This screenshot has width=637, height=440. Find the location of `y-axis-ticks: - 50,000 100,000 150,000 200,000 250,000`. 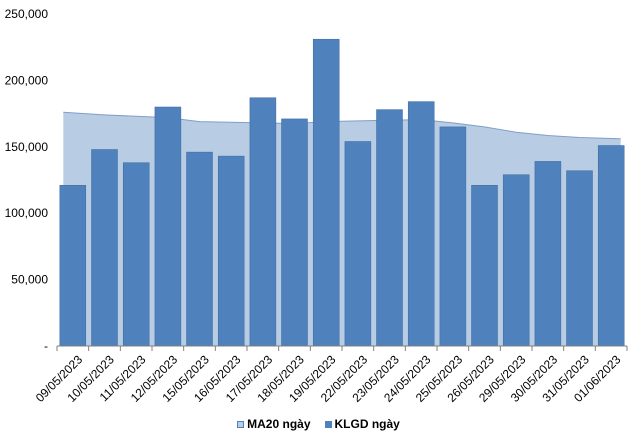

y-axis-ticks: - 50,000 100,000 150,000 200,000 250,000 is located at coordinates (27, 180).